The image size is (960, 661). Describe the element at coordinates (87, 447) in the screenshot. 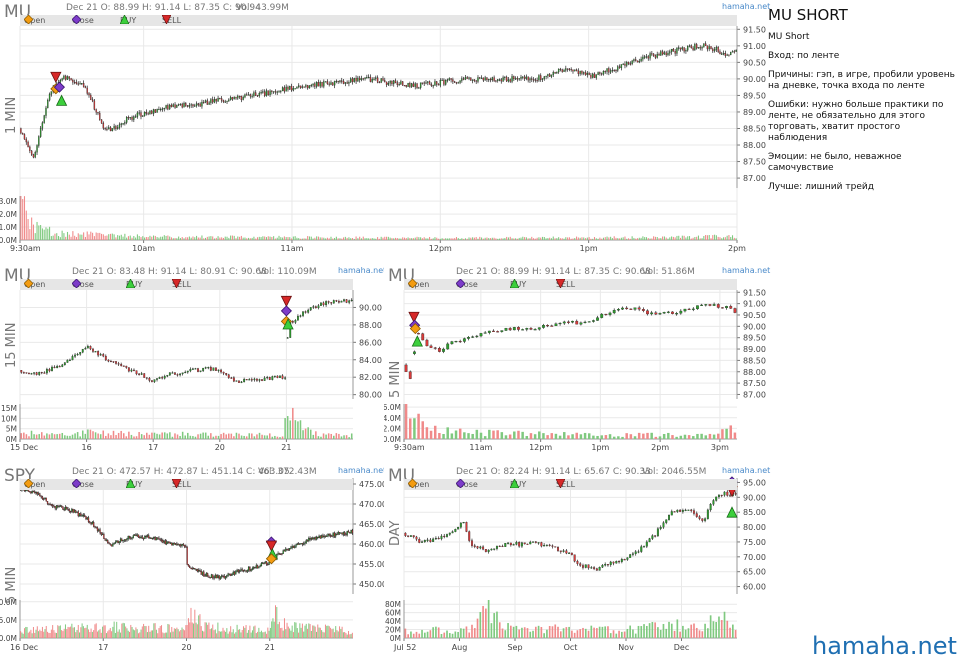

I see `x-tick-label: 16` at that location.